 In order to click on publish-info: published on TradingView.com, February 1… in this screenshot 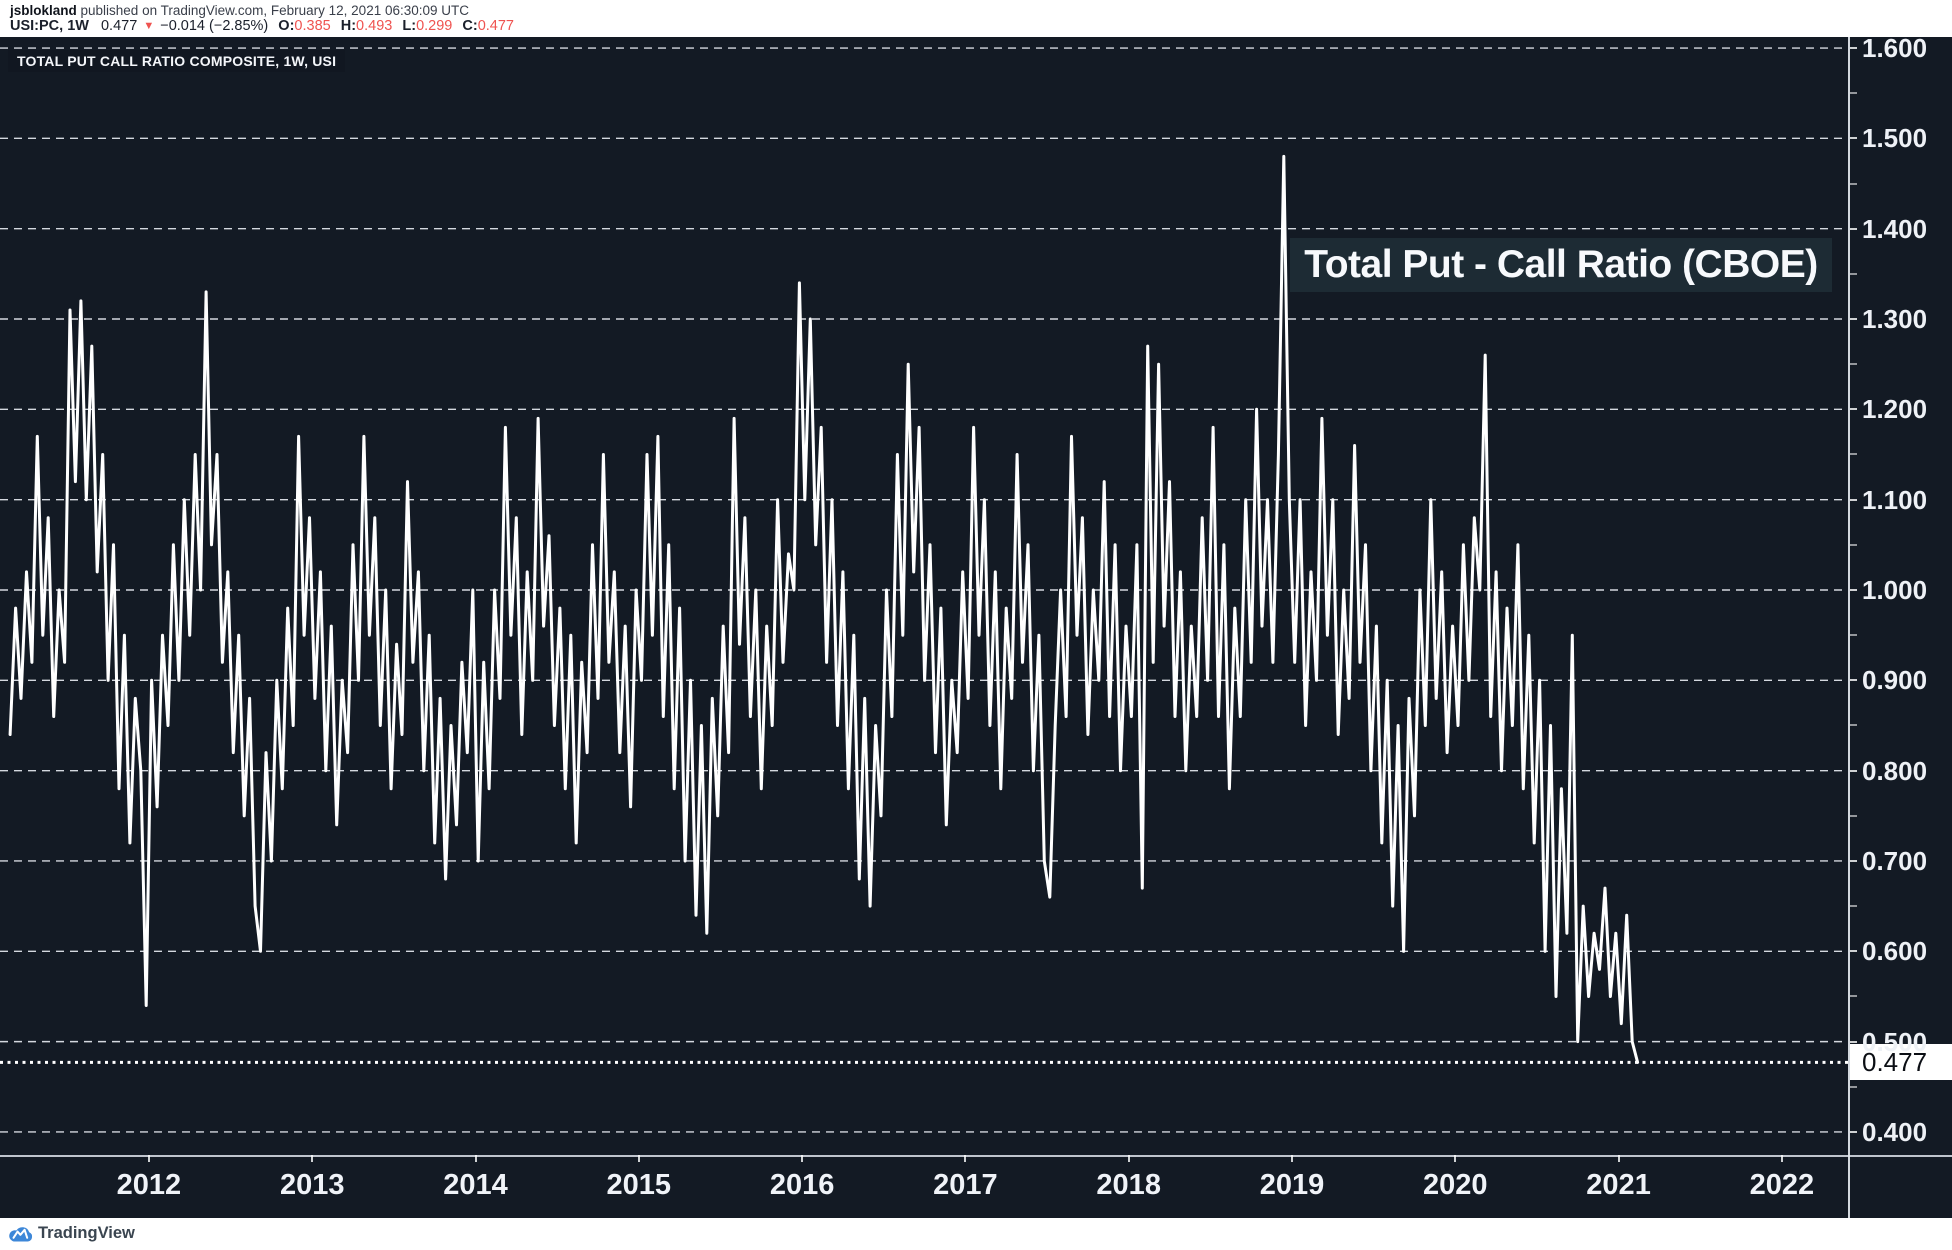, I will do `click(273, 10)`.